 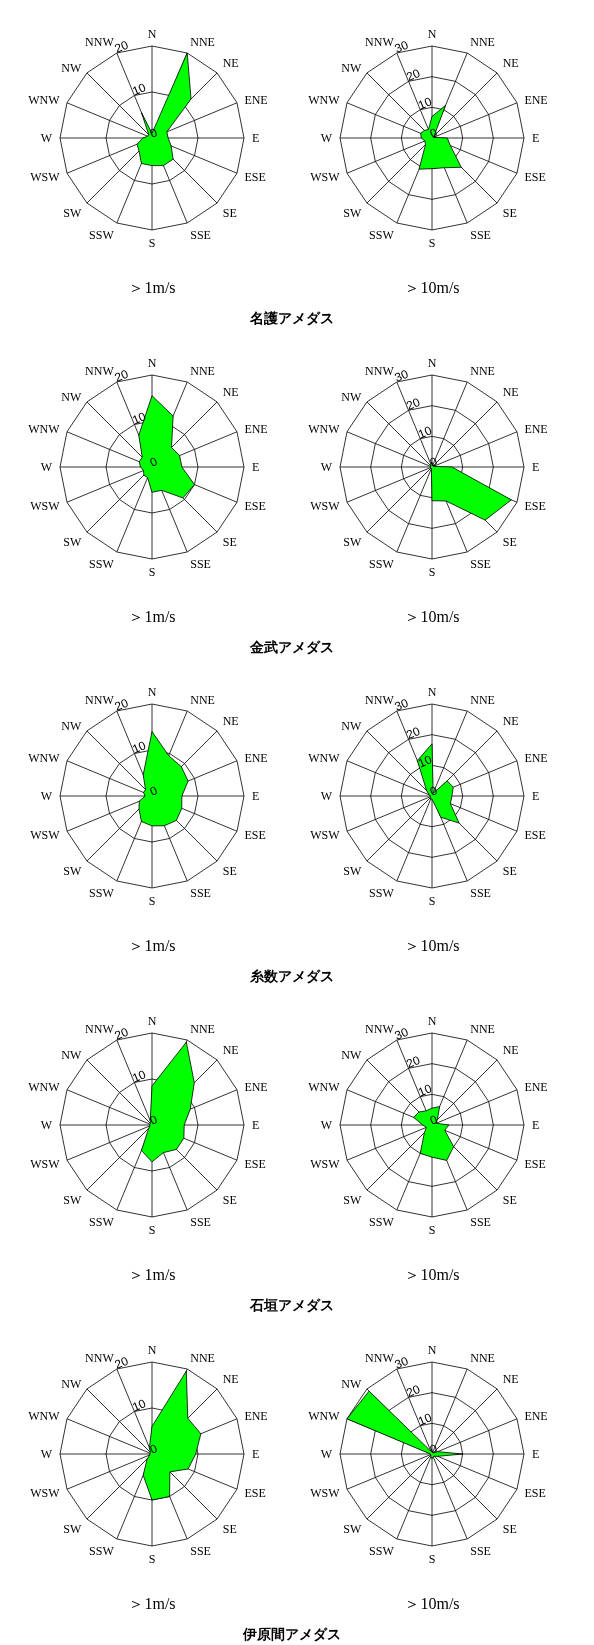 What do you see at coordinates (292, 977) in the screenshot?
I see `text: 糸数アメダス` at bounding box center [292, 977].